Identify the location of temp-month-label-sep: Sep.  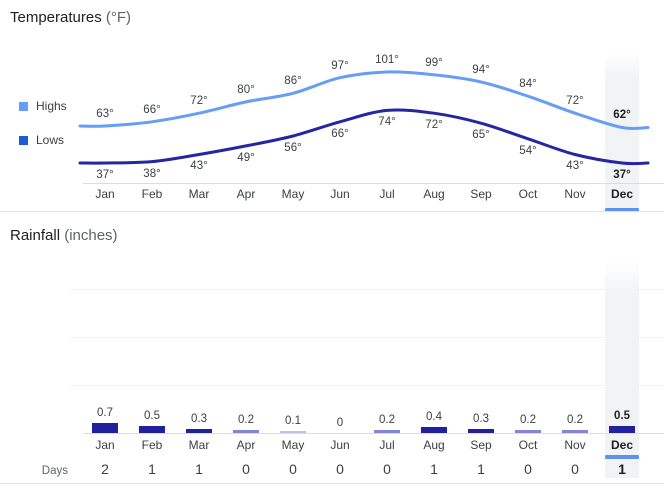
(481, 194).